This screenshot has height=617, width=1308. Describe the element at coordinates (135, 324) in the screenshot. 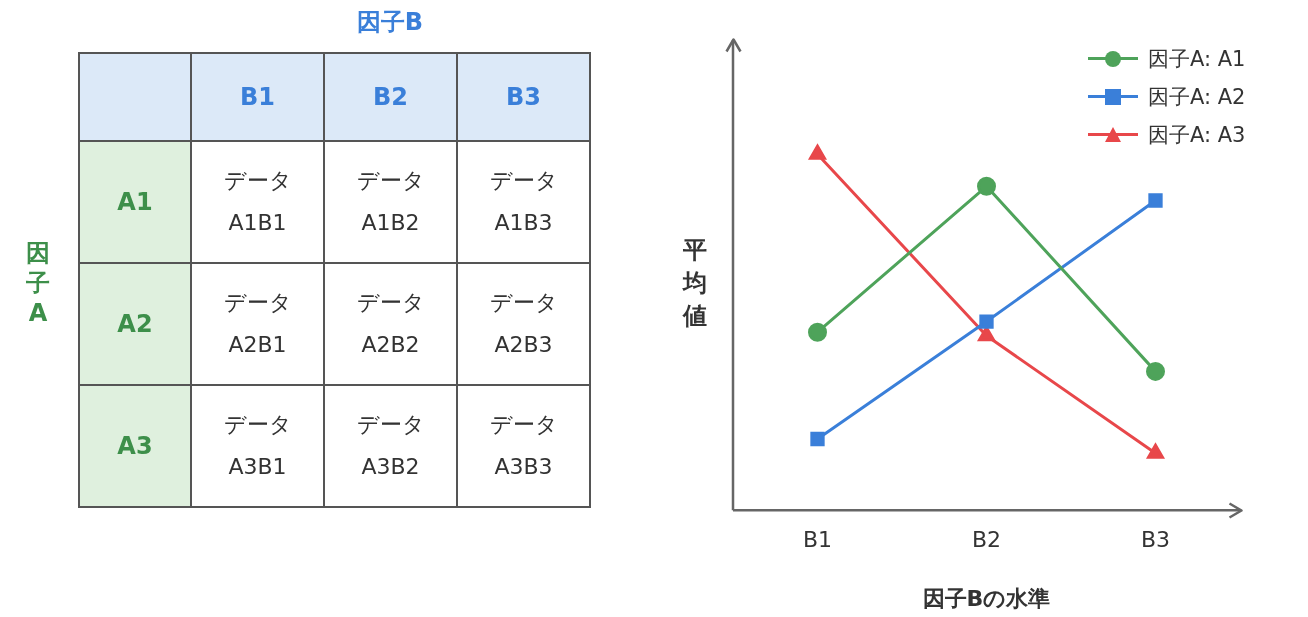

I see `category-label: A2` at that location.